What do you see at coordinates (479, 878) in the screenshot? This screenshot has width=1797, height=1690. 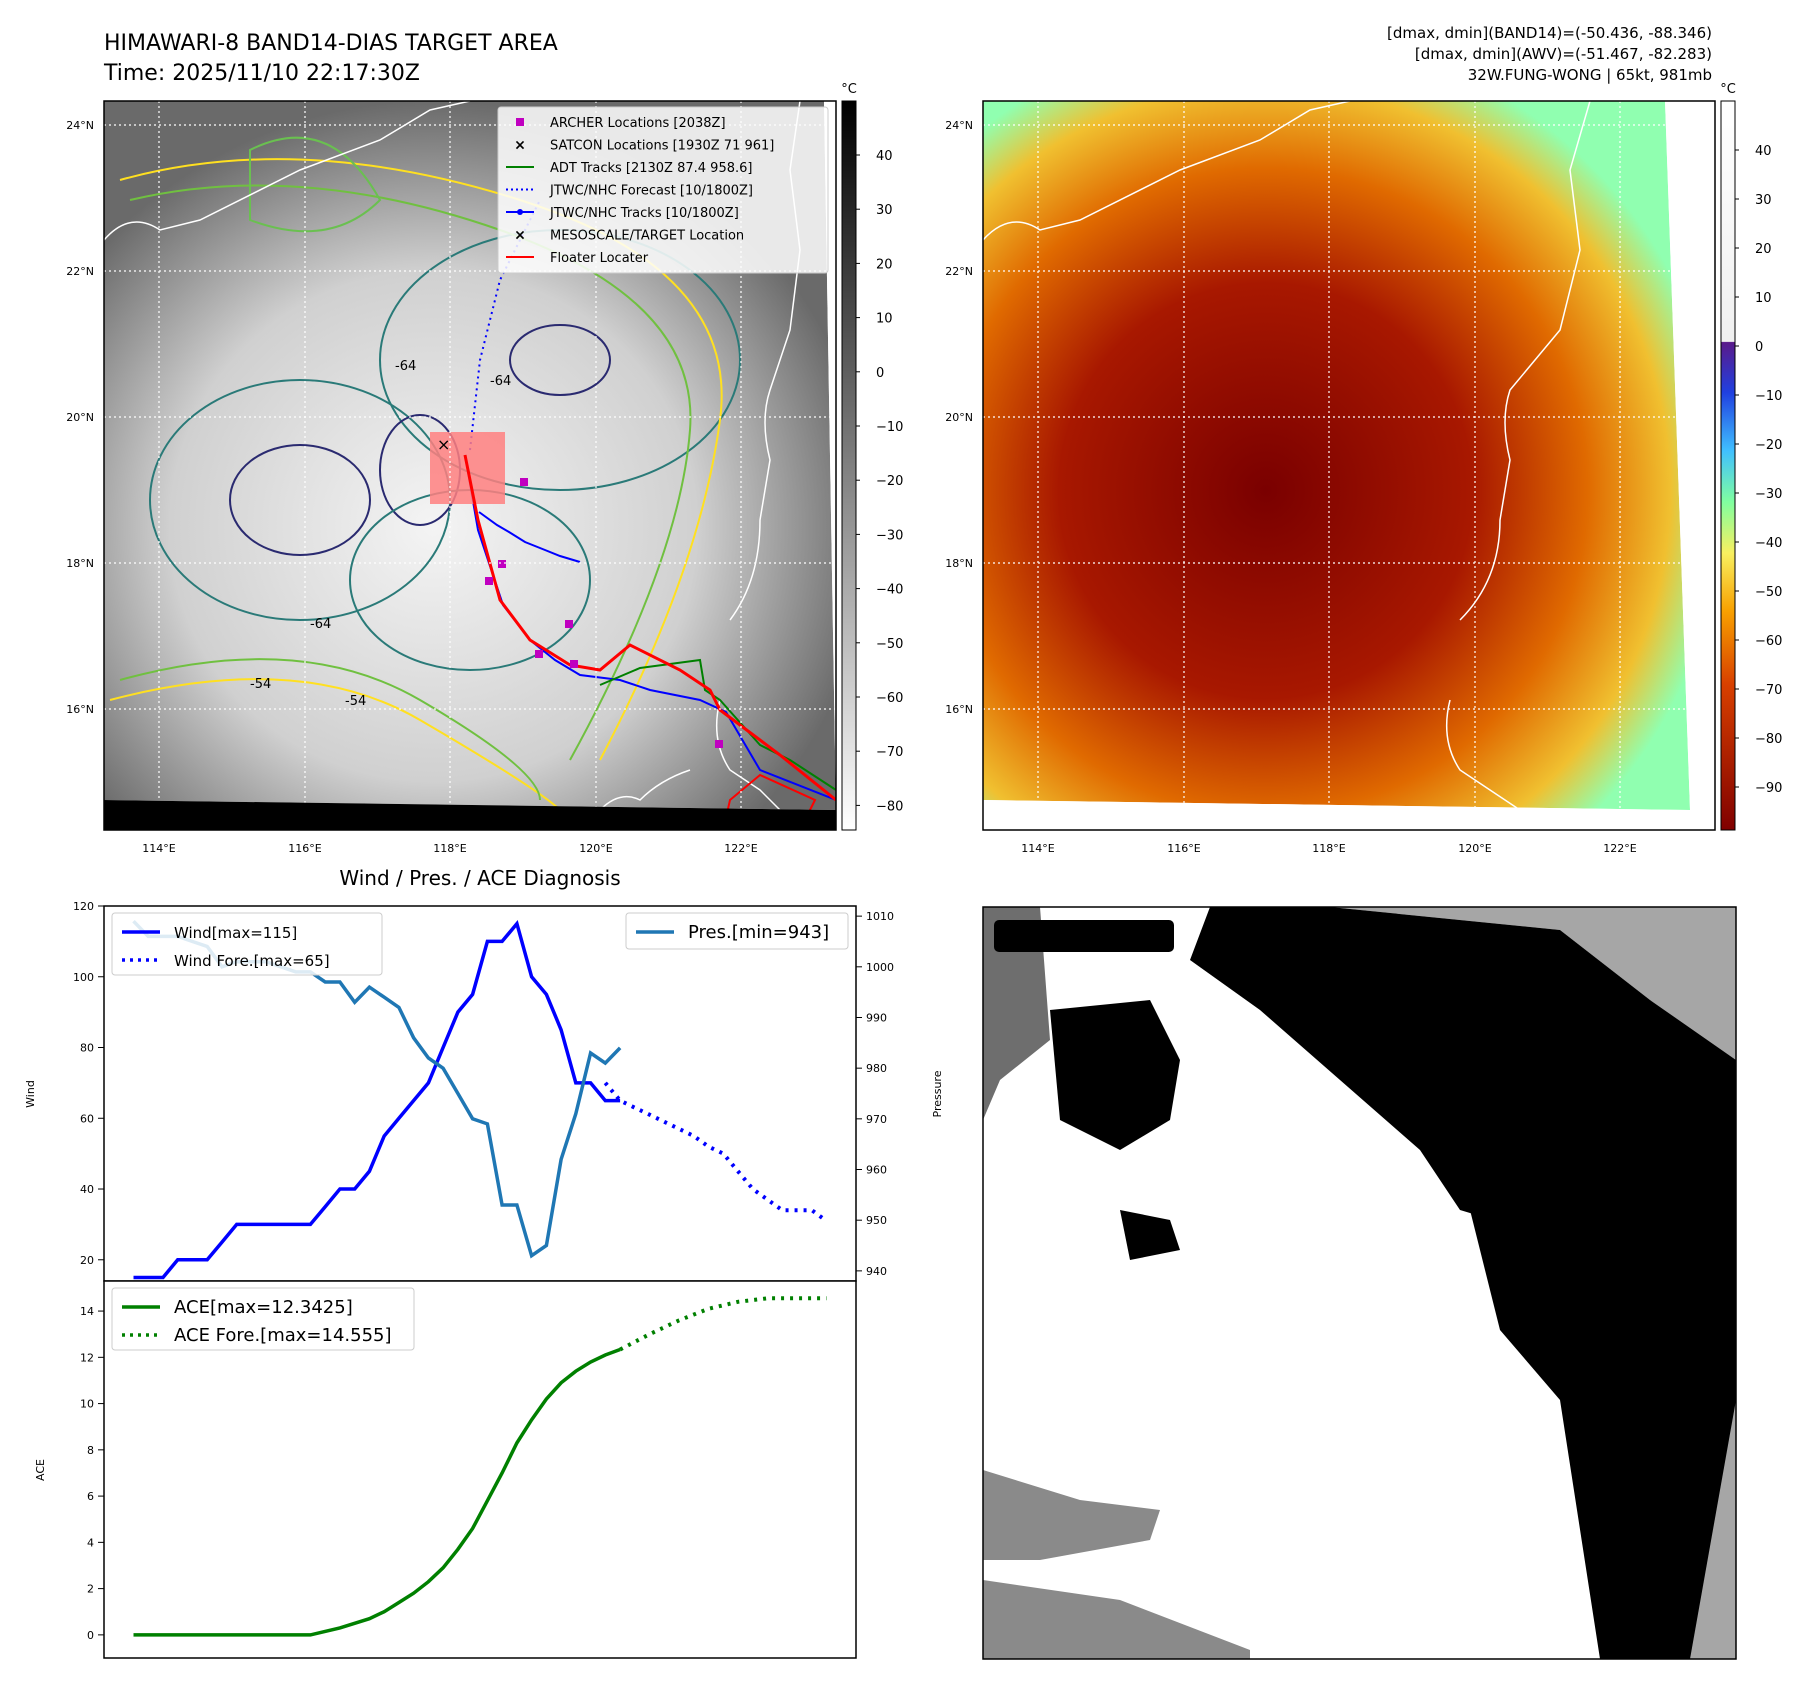 I see `diagnosis-title: Wind / Pres. / ACE Diagnosis` at bounding box center [479, 878].